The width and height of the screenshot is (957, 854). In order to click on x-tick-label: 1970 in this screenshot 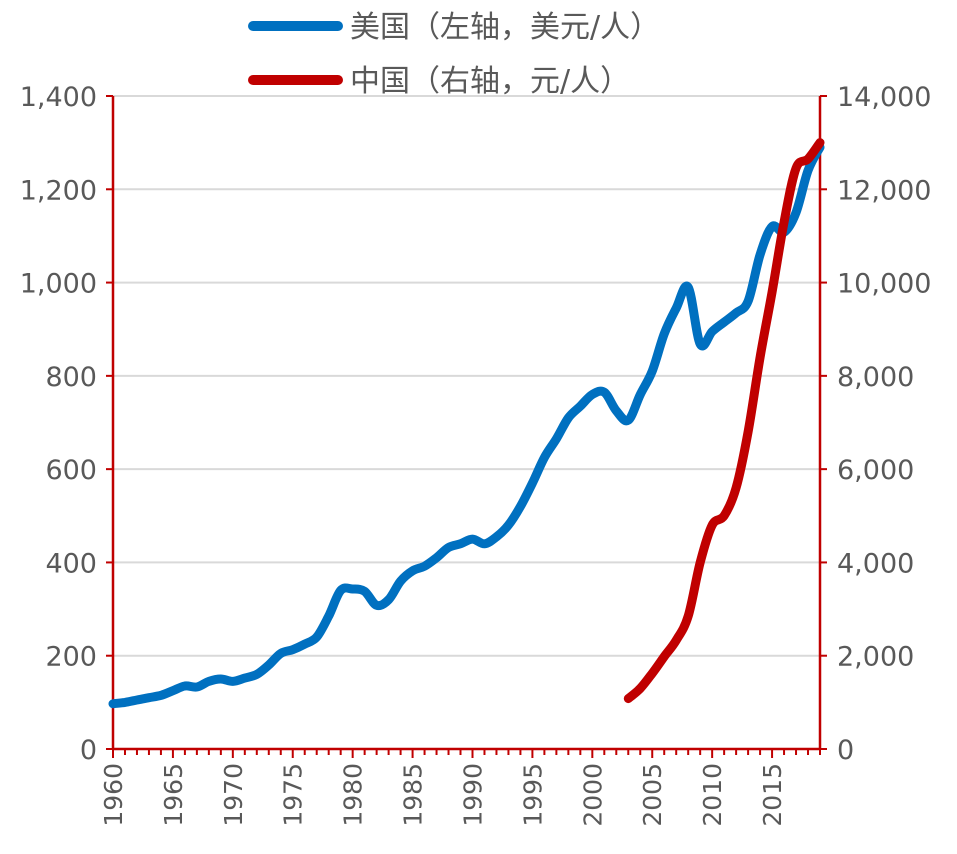, I will do `click(233, 795)`.